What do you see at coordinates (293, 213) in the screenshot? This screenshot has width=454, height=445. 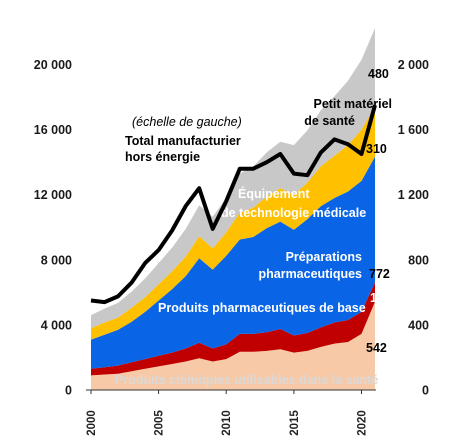 I see `label-equipement-2: de technologie médicale` at bounding box center [293, 213].